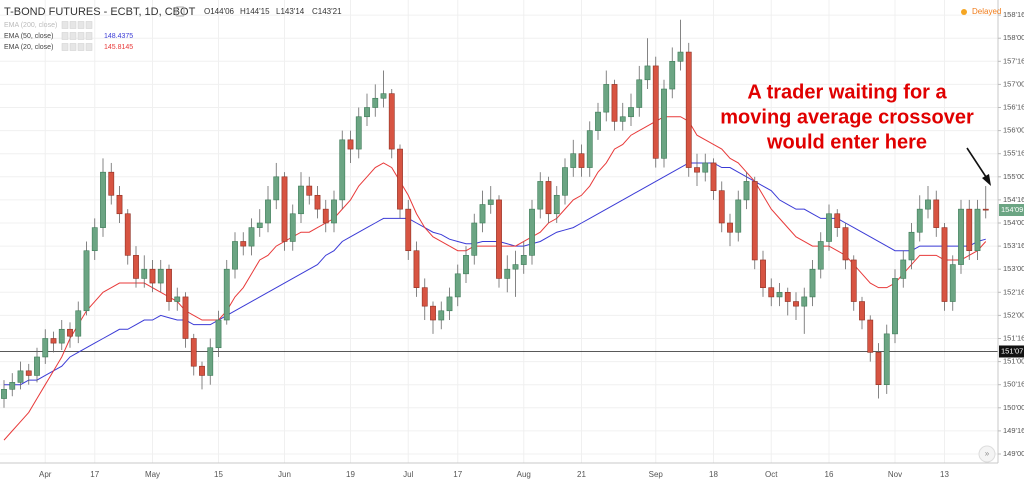 This screenshot has width=1024, height=486. What do you see at coordinates (1013, 337) in the screenshot?
I see `y-tick-label: 151'16` at bounding box center [1013, 337].